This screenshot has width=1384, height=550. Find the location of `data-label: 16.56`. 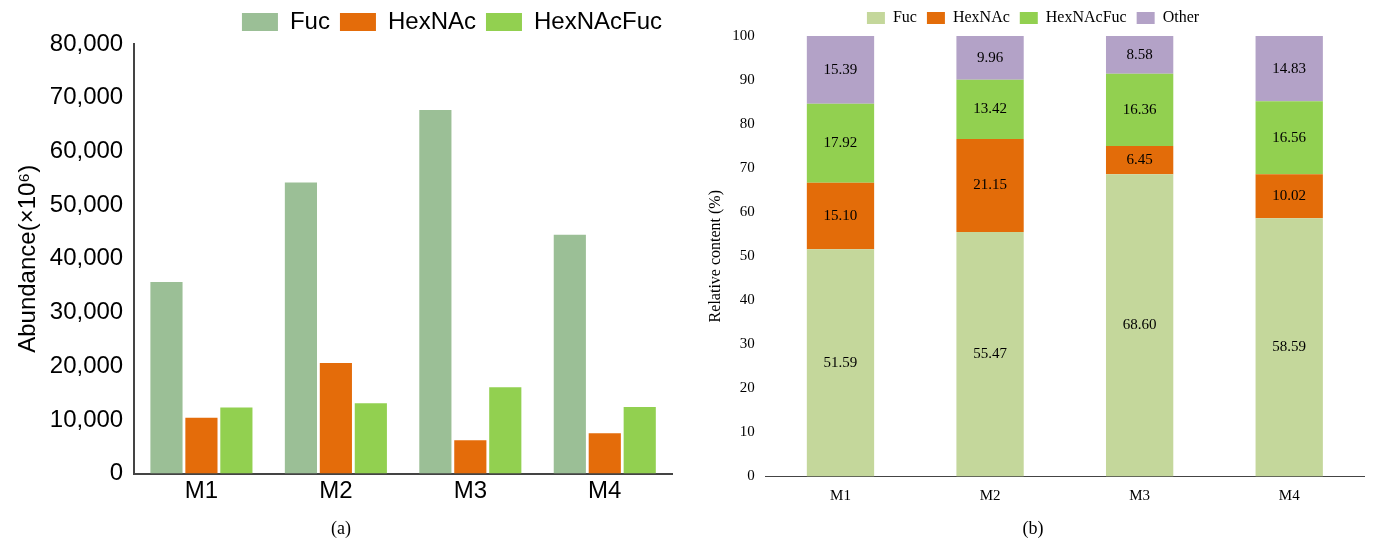

data-label: 16.56 is located at coordinates (1289, 136).